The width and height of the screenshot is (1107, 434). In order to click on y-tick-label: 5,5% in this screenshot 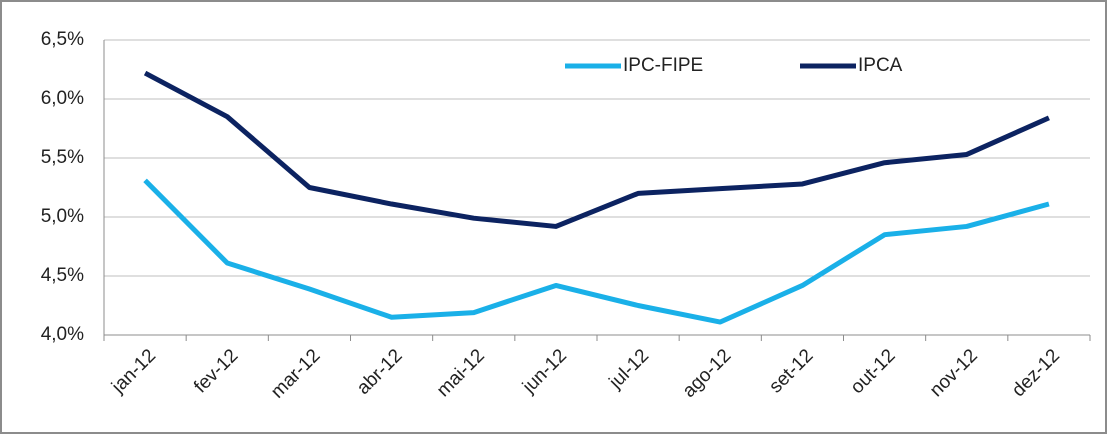, I will do `click(62, 157)`.